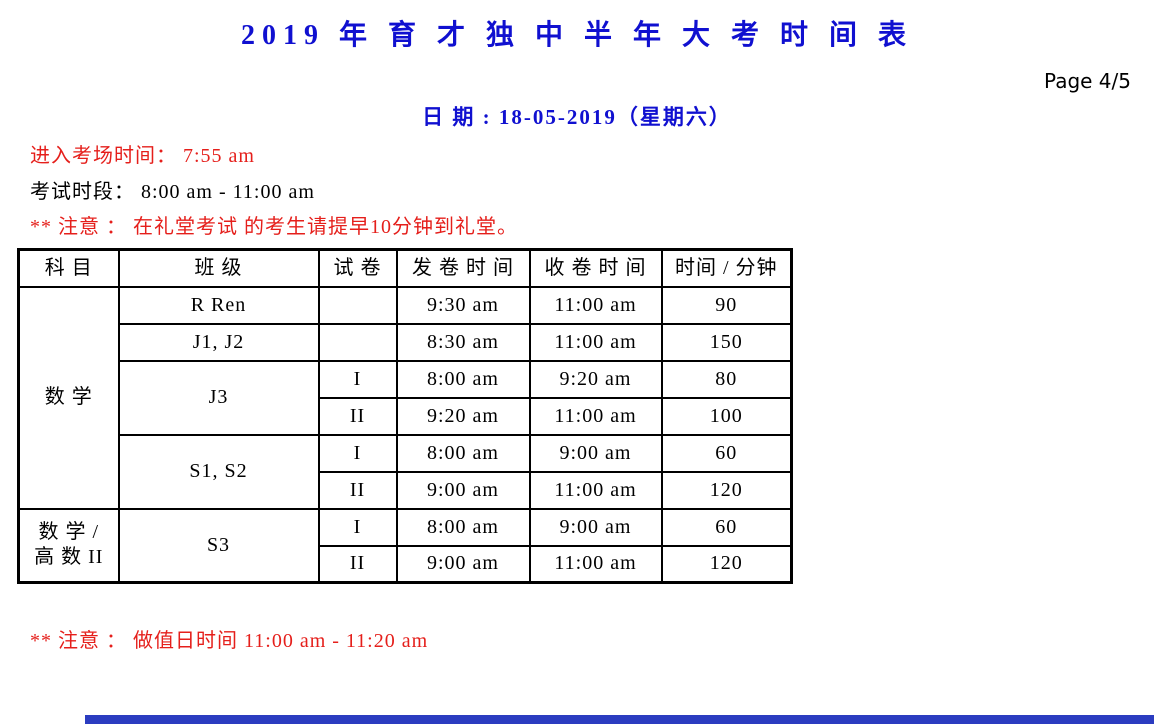 The width and height of the screenshot is (1154, 724). I want to click on header-issue-time: 发 卷 时 间, so click(463, 268).